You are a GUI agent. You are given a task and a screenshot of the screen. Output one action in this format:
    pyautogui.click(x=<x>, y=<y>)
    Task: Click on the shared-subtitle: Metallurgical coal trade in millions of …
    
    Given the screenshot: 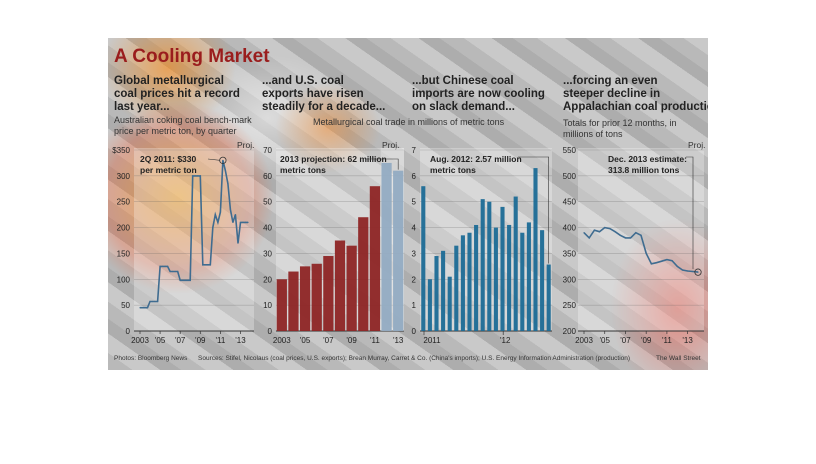 What is the action you would take?
    pyautogui.click(x=409, y=122)
    